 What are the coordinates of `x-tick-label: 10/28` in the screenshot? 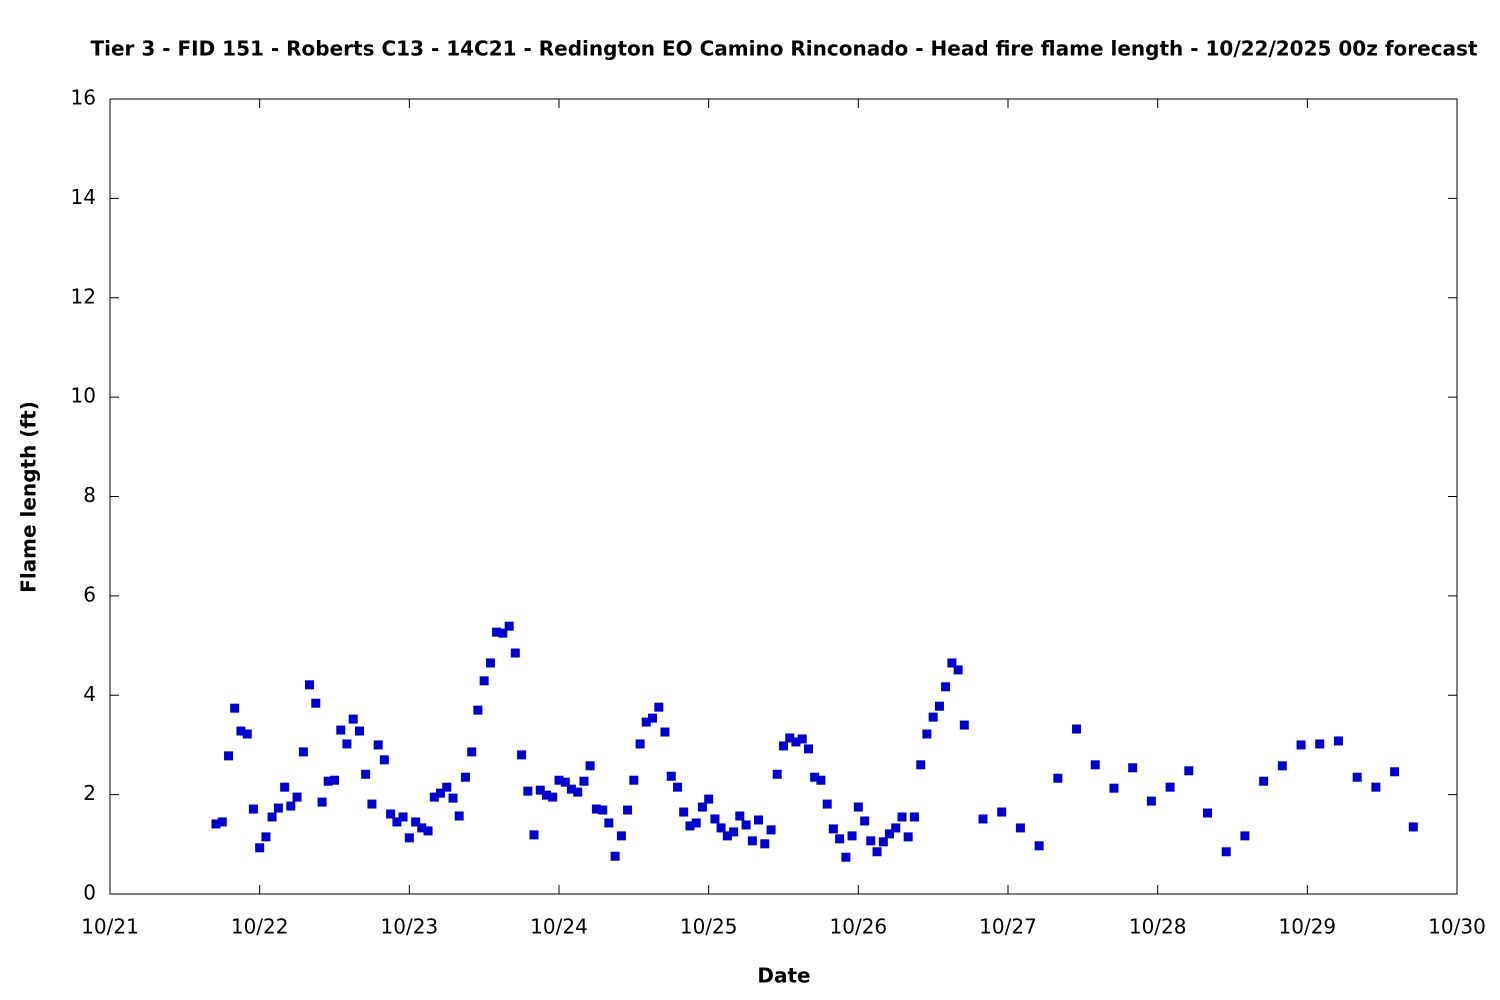 It's located at (1158, 927).